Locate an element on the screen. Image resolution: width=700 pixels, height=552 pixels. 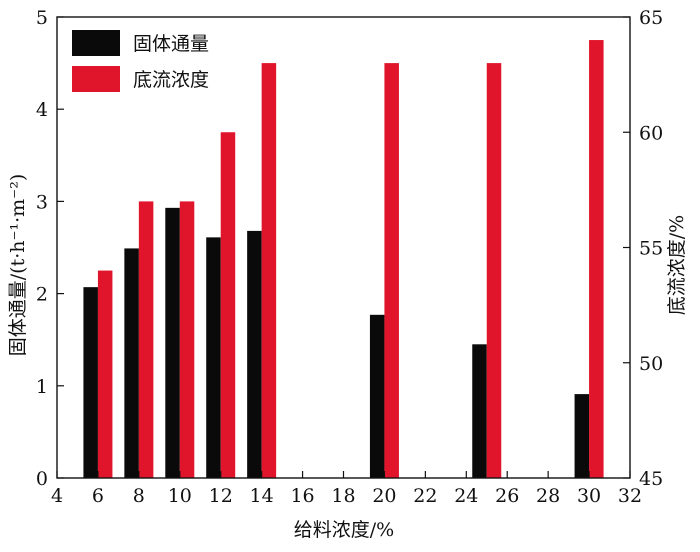
y-right-tick-label-50: 50 is located at coordinates (651, 364).